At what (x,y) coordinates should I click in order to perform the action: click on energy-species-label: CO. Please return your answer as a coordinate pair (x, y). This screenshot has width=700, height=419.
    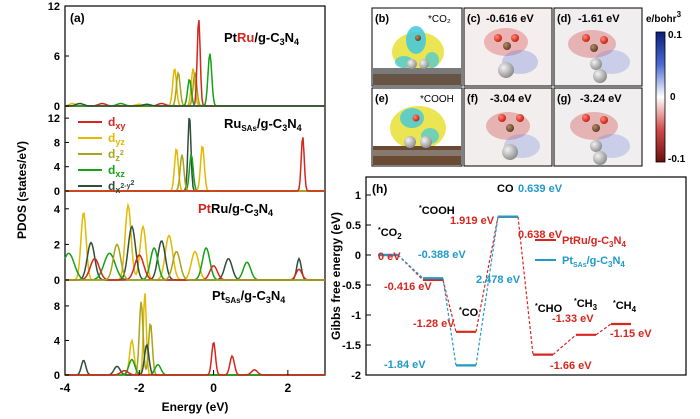
    Looking at the image, I should click on (505, 189).